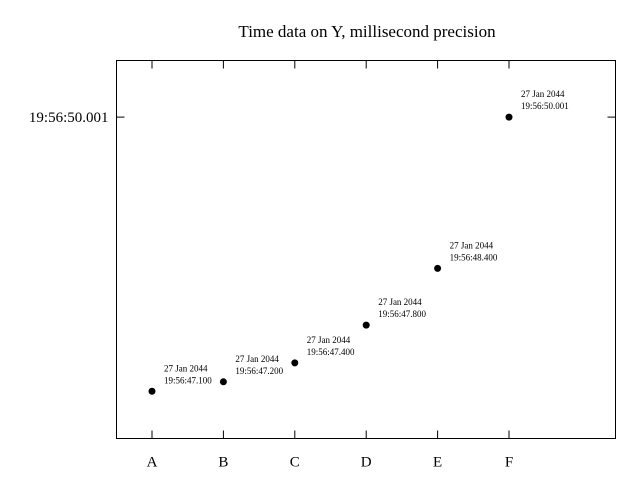  Describe the element at coordinates (366, 463) in the screenshot. I see `x-tick-label: D` at that location.